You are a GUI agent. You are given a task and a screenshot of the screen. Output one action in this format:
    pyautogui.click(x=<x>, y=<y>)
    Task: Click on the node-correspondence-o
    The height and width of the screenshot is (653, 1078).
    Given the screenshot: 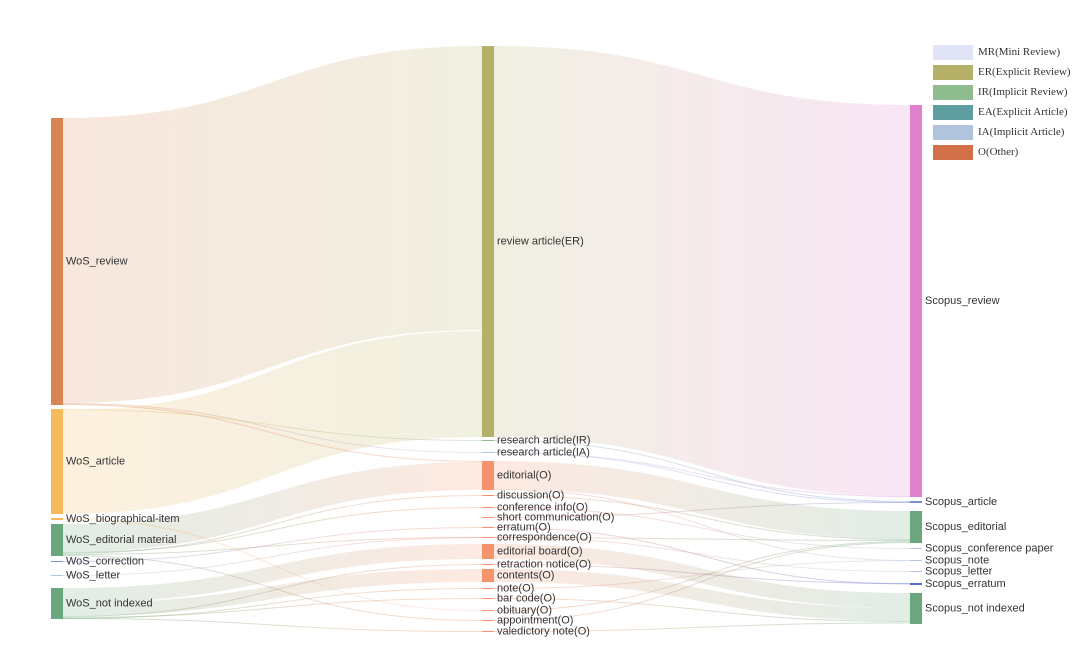 What is the action you would take?
    pyautogui.click(x=488, y=537)
    